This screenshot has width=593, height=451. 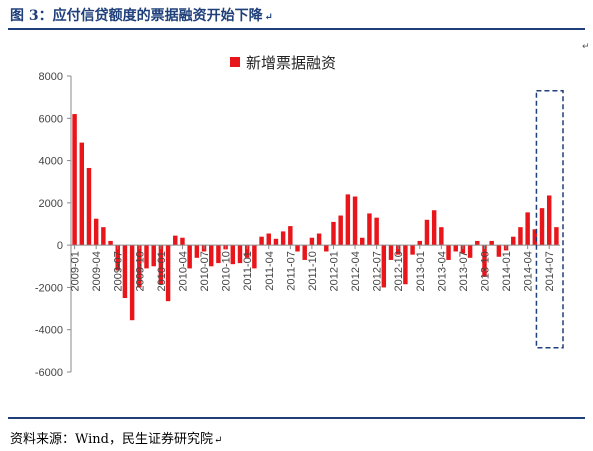 I want to click on y-tick-label: -4000, so click(x=49, y=331).